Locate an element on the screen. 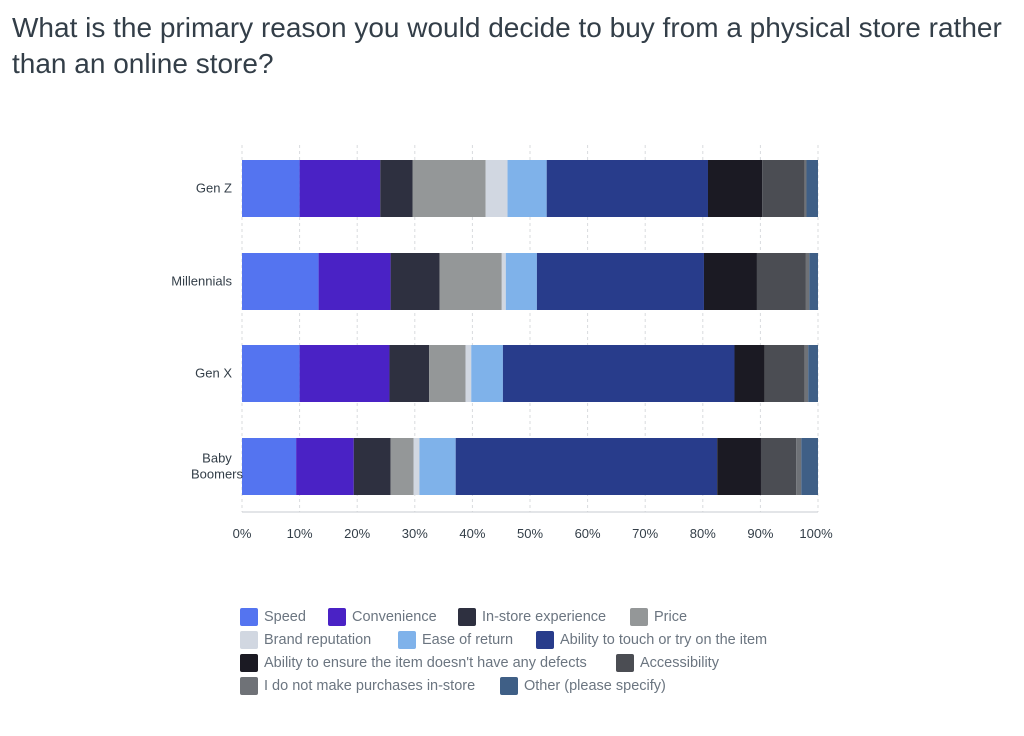 The width and height of the screenshot is (1024, 736). x-axis-ticks: 0% 10% 20% 30% 40% 50% 60% 70% 80% 90% 100% is located at coordinates (533, 533).